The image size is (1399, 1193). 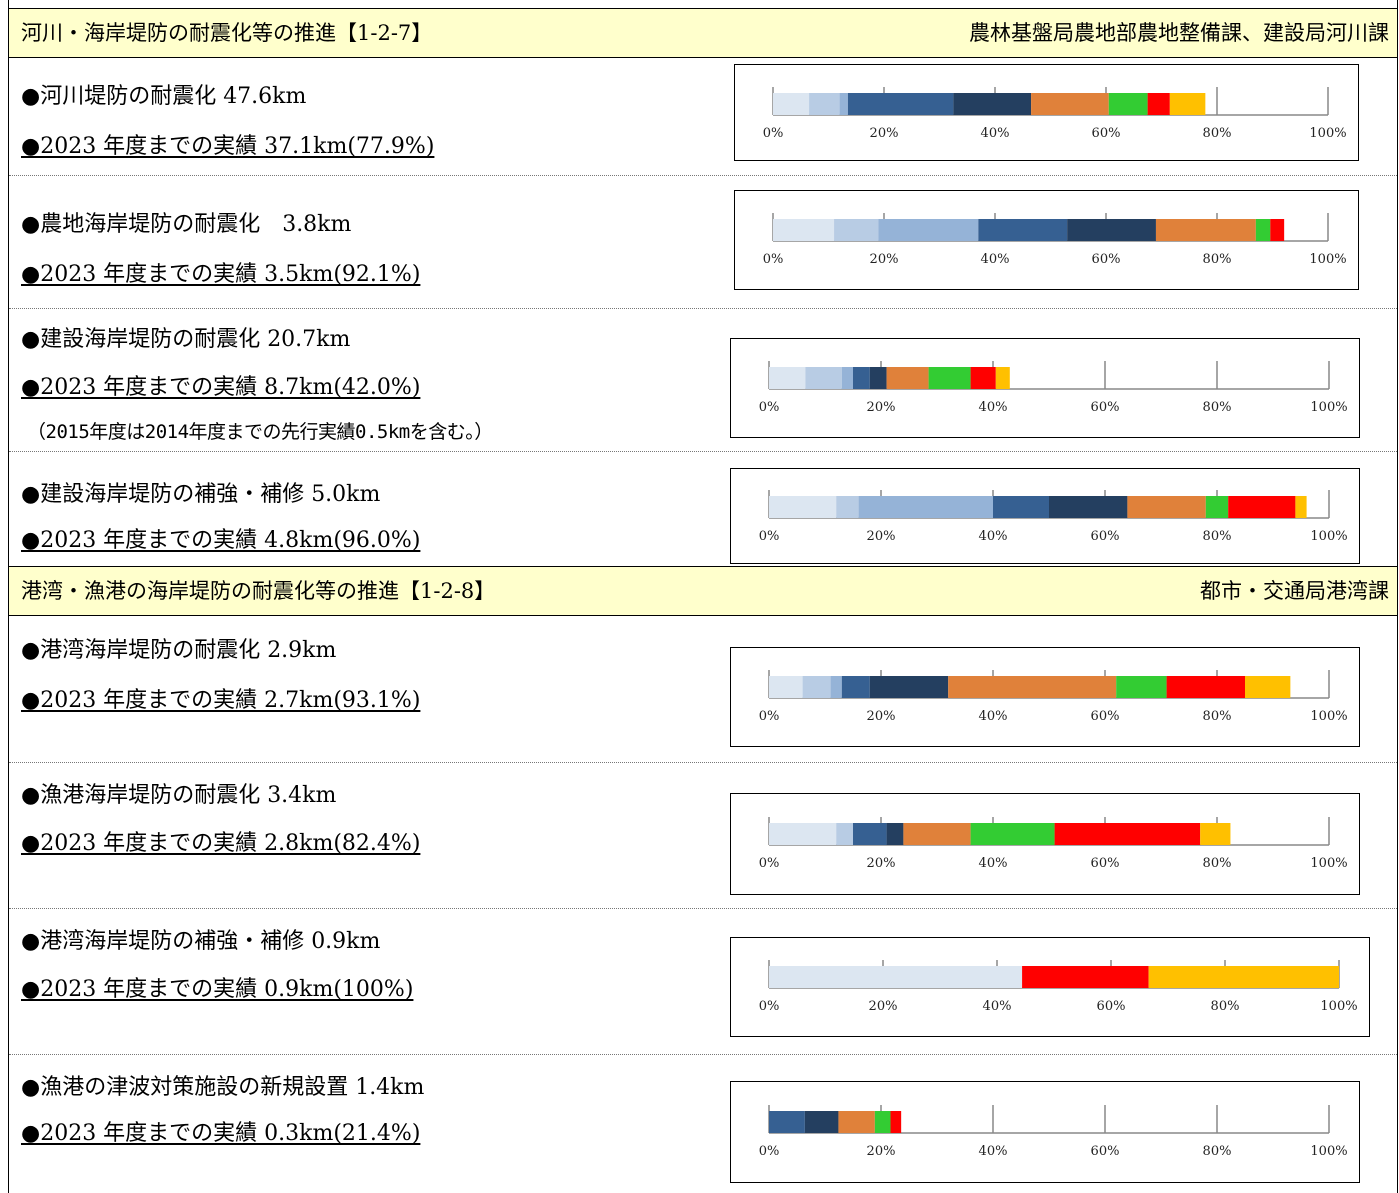 I want to click on item-achievement: ●2023 年度までの実績 8.7km(42.0%), so click(x=221, y=387).